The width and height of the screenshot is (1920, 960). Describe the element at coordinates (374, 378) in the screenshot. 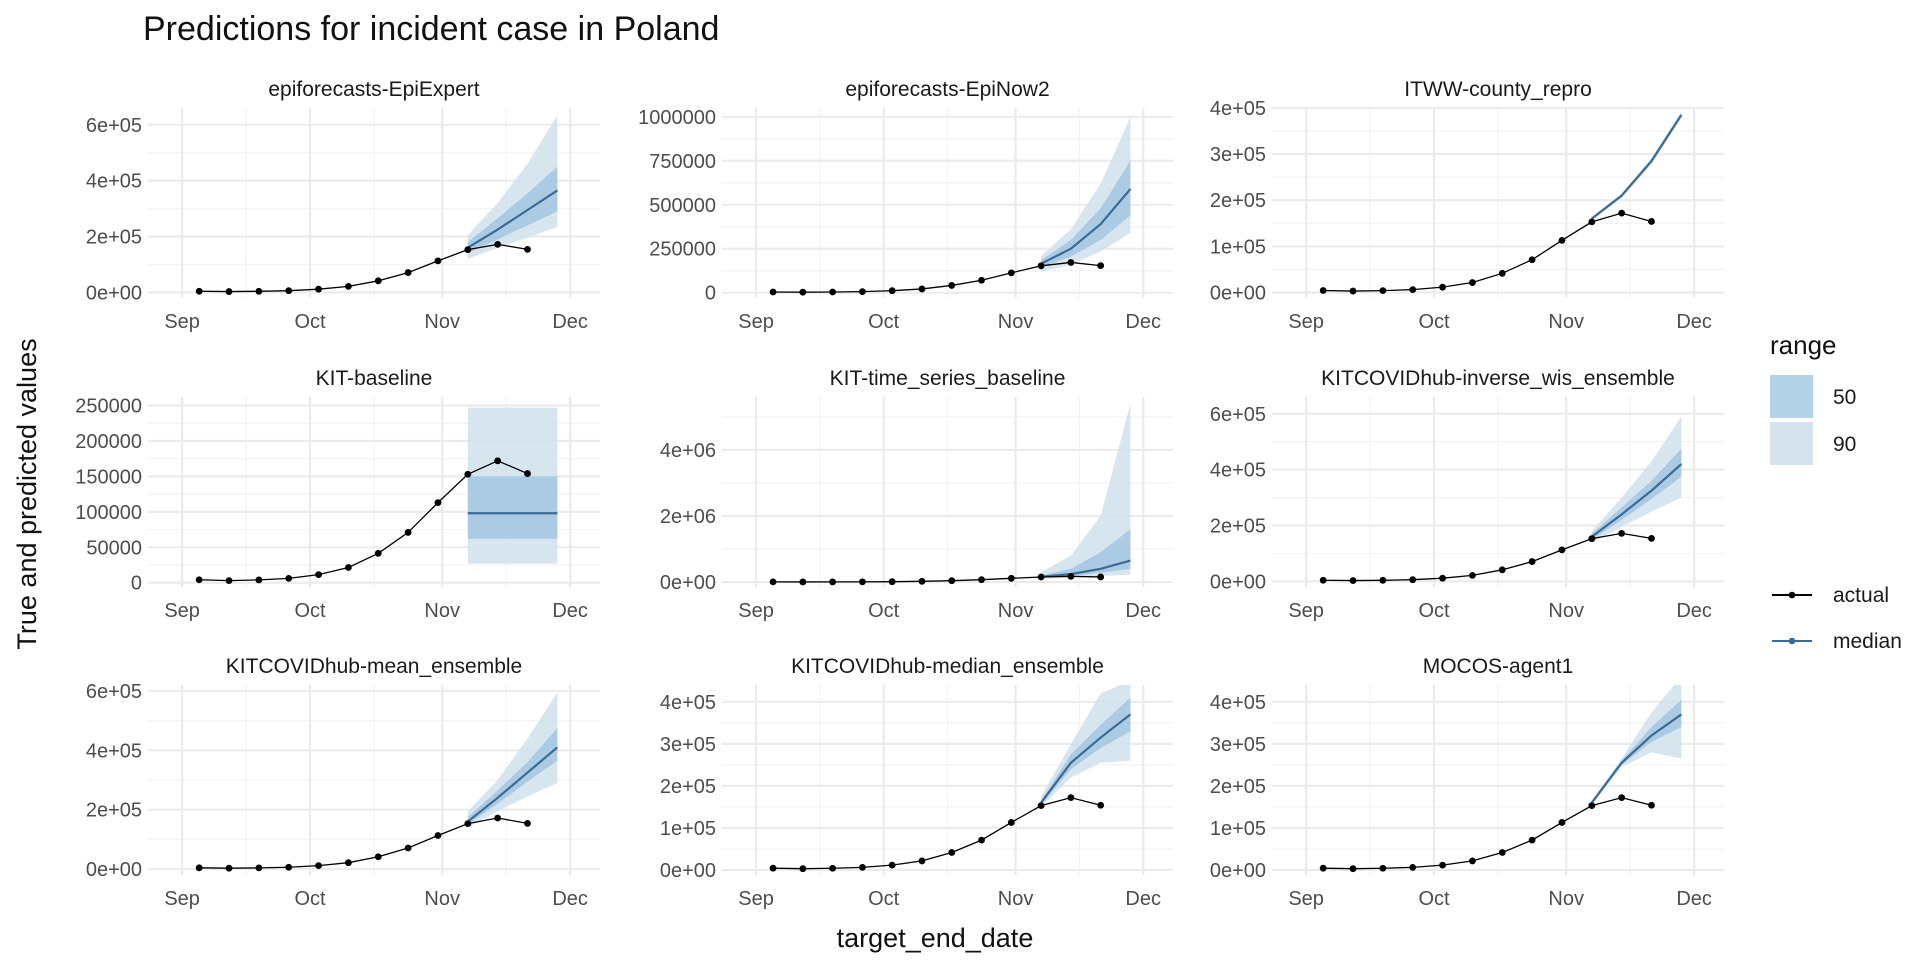

I see `panel-title: KIT-baseline` at that location.